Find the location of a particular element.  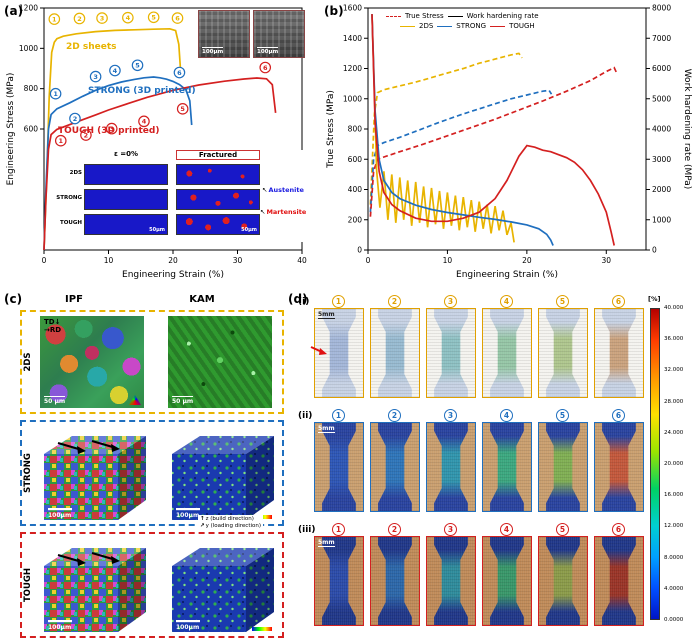

phase-map-strong-fractured is located at coordinates (218, 199).